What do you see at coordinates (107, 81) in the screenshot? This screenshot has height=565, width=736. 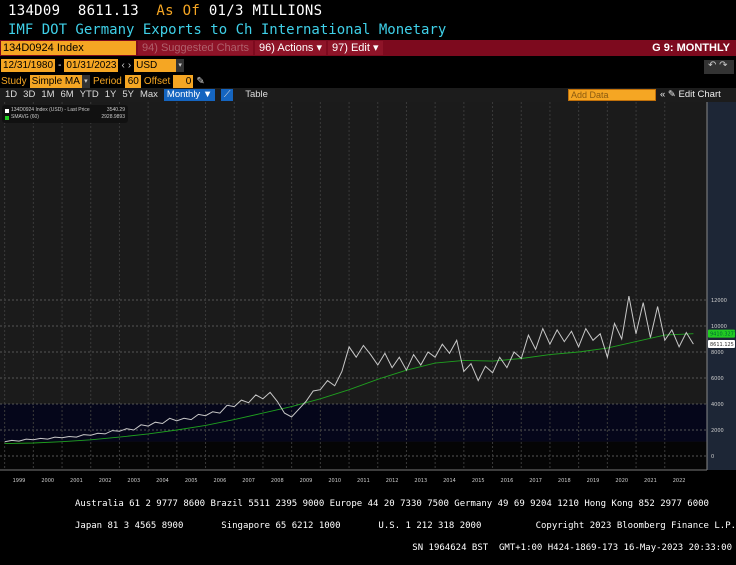 I see `period-label: Period` at bounding box center [107, 81].